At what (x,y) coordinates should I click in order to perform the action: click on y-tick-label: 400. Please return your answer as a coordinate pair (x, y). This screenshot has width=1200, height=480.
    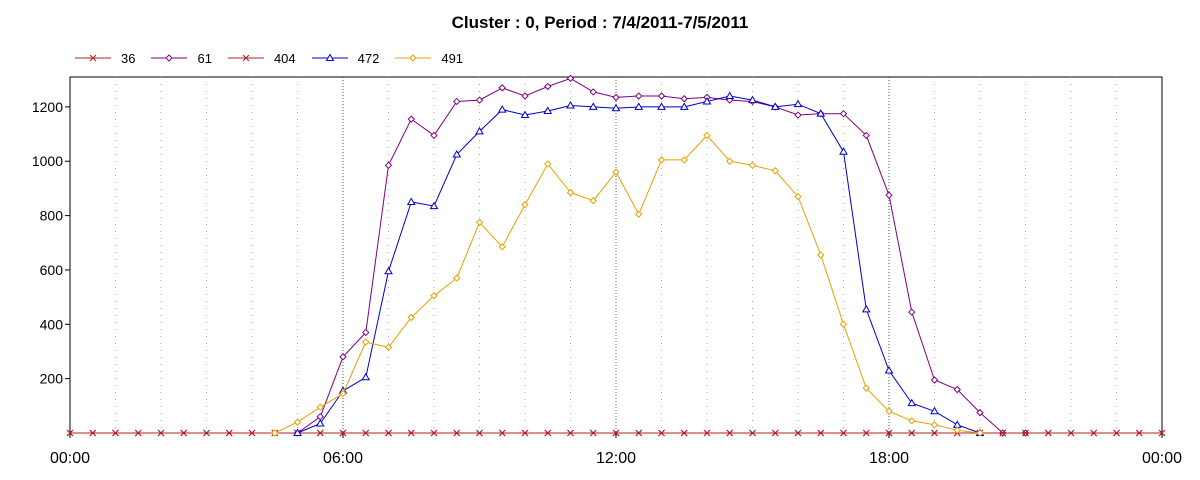
    Looking at the image, I should click on (52, 324).